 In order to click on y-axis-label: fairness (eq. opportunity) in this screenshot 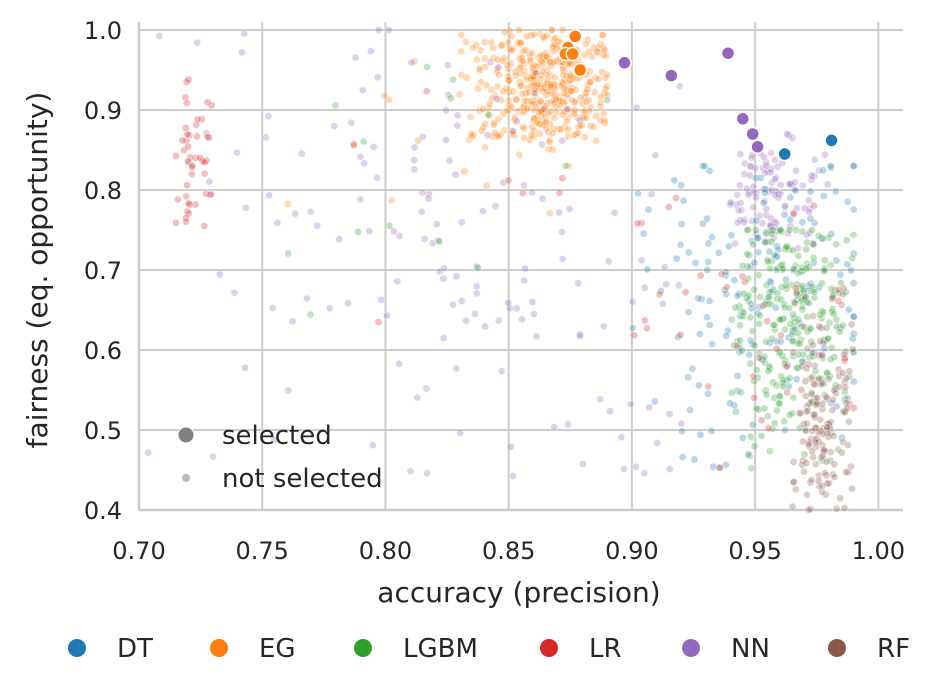, I will do `click(37, 270)`.